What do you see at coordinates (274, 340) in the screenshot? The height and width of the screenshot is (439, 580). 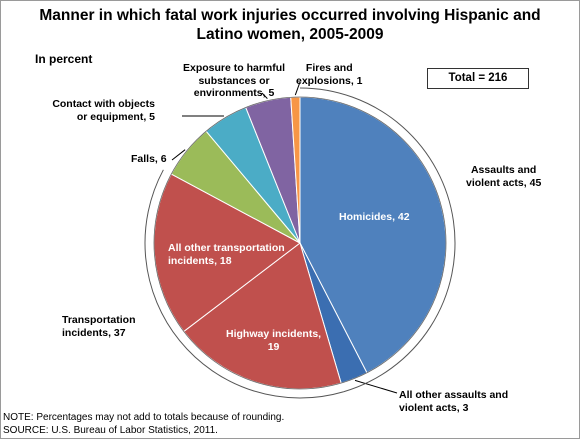 I see `label-highway: Highway incidents, 19` at bounding box center [274, 340].